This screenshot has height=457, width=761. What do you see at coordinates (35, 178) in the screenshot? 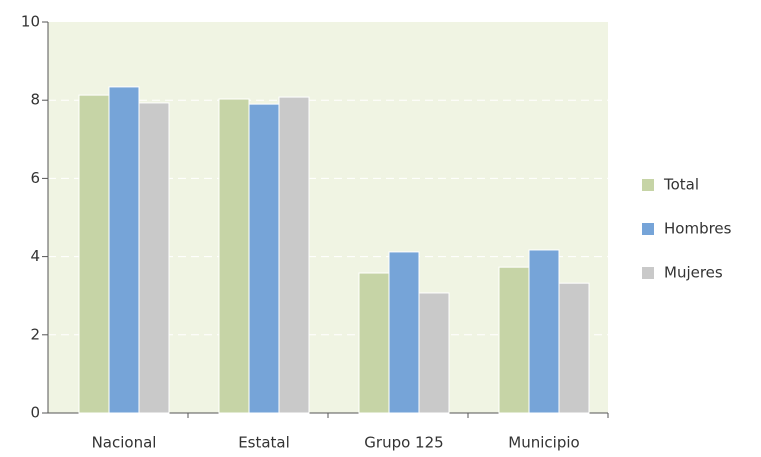
I see `y-tick-label: 6` at bounding box center [35, 178].